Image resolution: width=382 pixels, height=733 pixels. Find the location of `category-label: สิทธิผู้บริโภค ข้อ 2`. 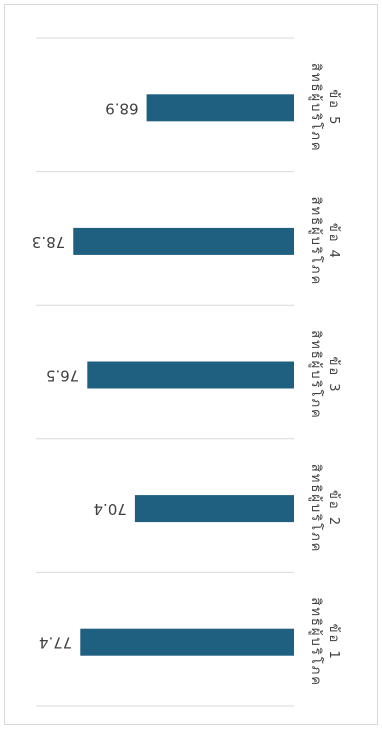

category-label: สิทธิผู้บริโภค ข้อ 2 is located at coordinates (324, 509).